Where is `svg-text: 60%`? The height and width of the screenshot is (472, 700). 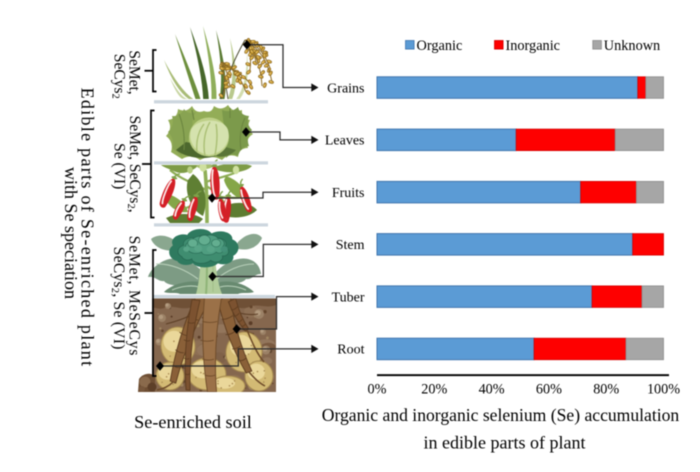 svg-text: 60% is located at coordinates (549, 389).